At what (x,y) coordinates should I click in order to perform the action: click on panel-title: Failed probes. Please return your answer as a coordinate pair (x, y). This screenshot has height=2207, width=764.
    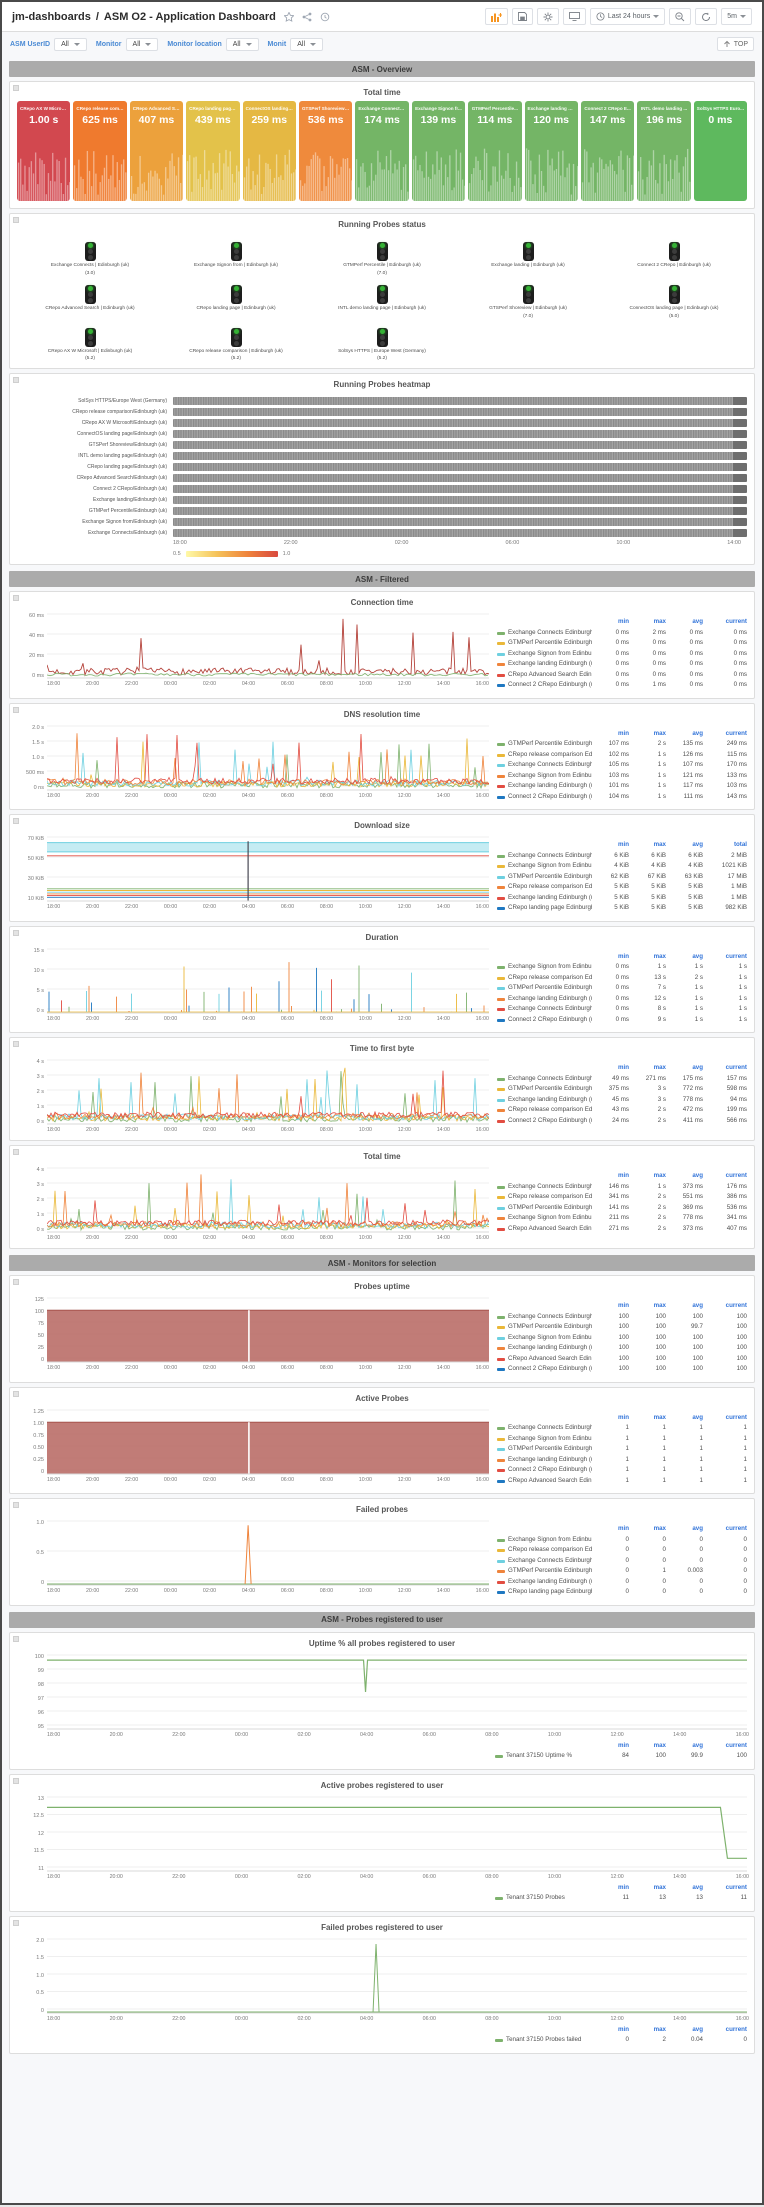
    Looking at the image, I should click on (381, 1510).